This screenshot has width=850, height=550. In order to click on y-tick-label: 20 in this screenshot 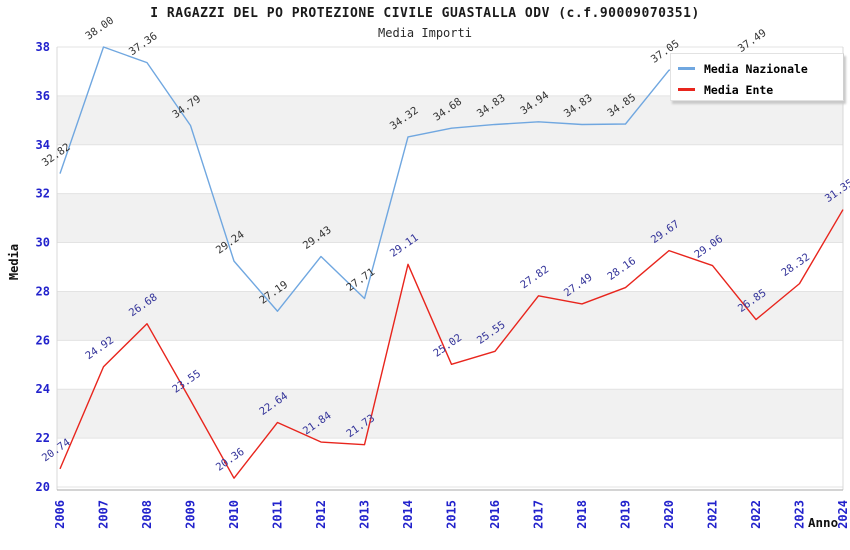, I will do `click(43, 487)`.